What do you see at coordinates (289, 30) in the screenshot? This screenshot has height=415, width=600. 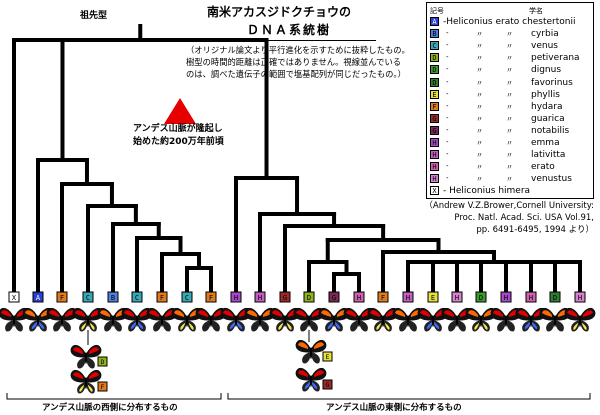 I see `figure-title-line2: ＤＮＡ系統樹` at bounding box center [289, 30].